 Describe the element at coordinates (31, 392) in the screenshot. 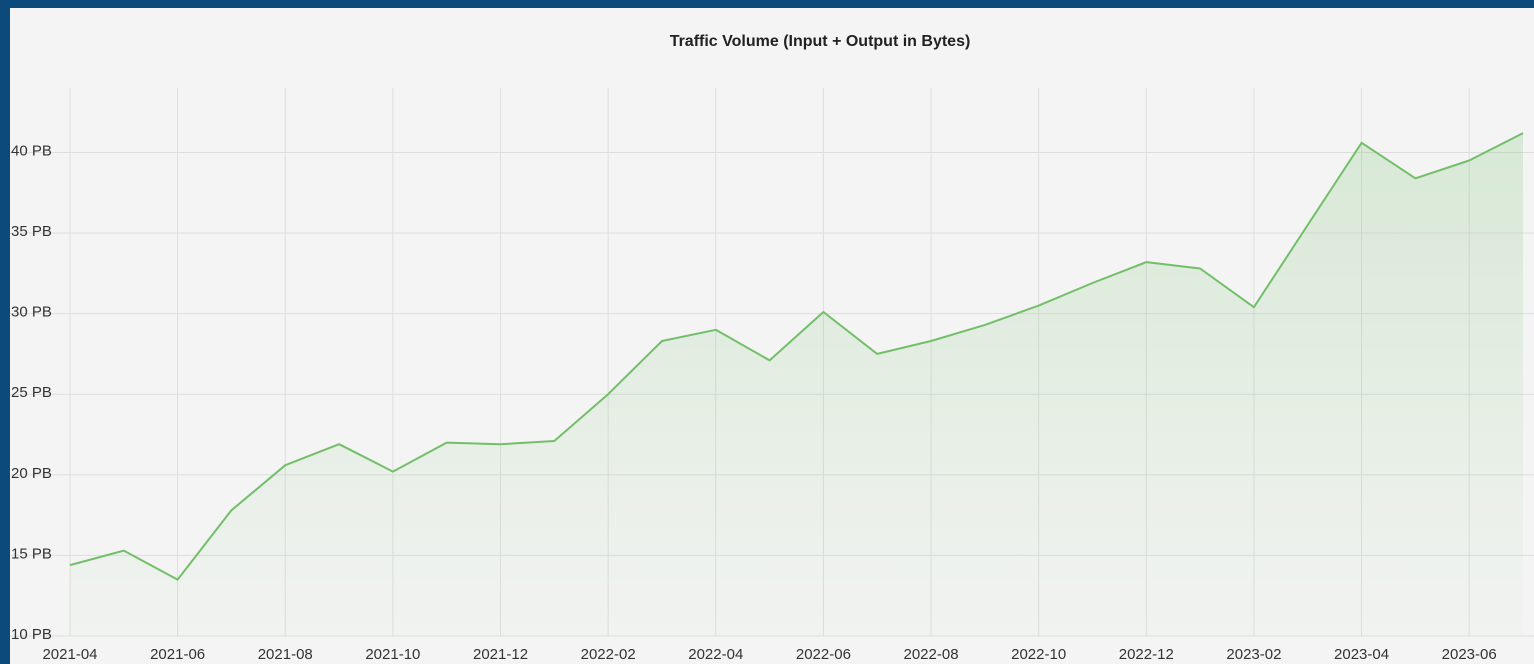

I see `y-tick-label: 25 PB` at that location.